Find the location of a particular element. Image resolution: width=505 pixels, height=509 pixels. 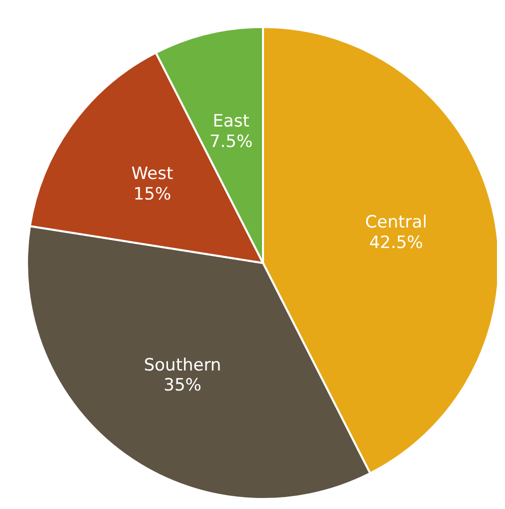

slice-label: East is located at coordinates (231, 122).